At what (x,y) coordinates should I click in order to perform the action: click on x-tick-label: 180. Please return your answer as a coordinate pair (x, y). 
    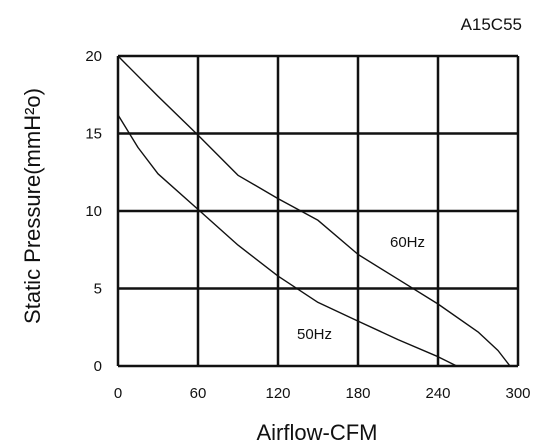
    Looking at the image, I should click on (357, 393).